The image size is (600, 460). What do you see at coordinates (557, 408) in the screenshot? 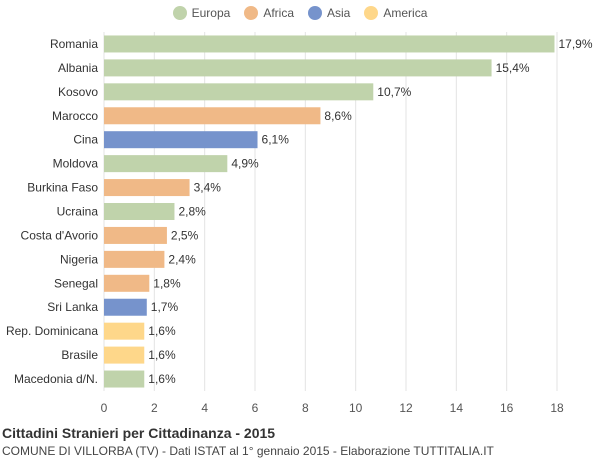
I see `x-tick-label: 18` at bounding box center [557, 408].